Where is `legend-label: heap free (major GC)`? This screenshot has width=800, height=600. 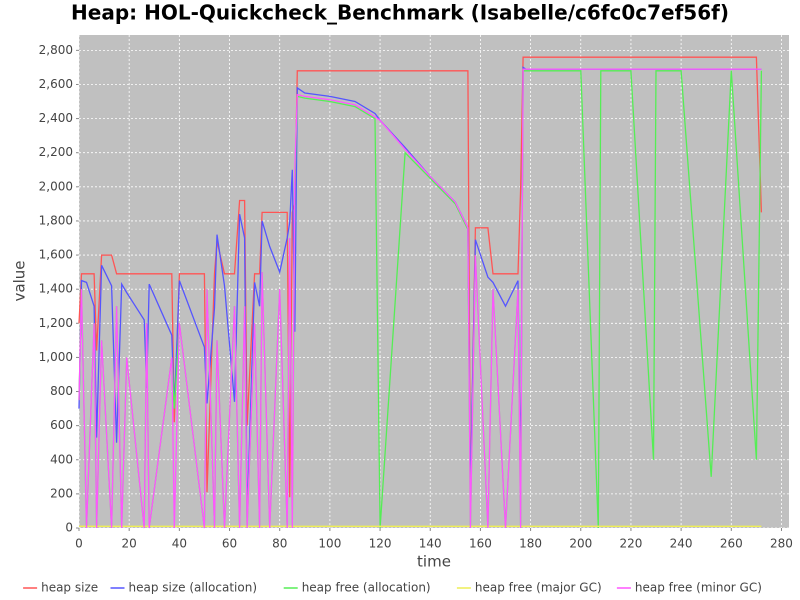
legend-label: heap free (major GC) is located at coordinates (538, 588).